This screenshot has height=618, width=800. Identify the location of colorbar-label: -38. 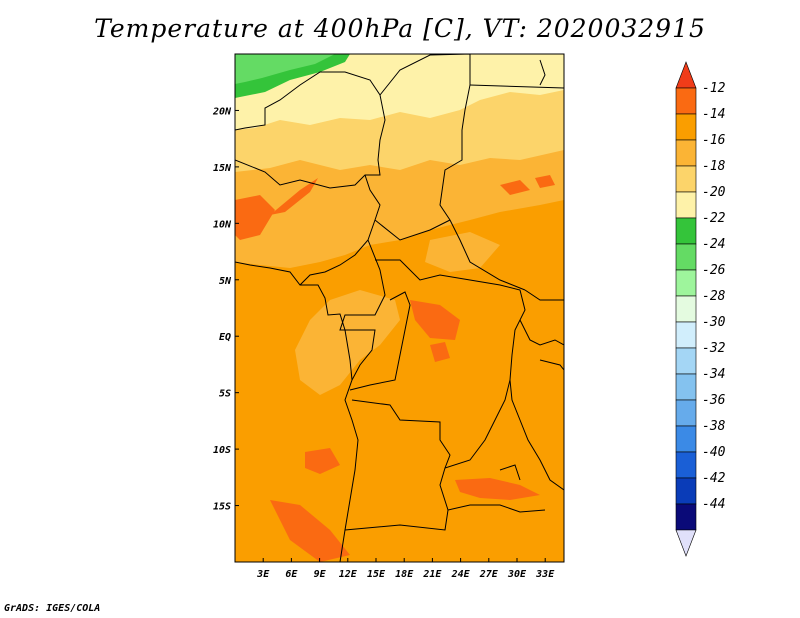
(714, 426).